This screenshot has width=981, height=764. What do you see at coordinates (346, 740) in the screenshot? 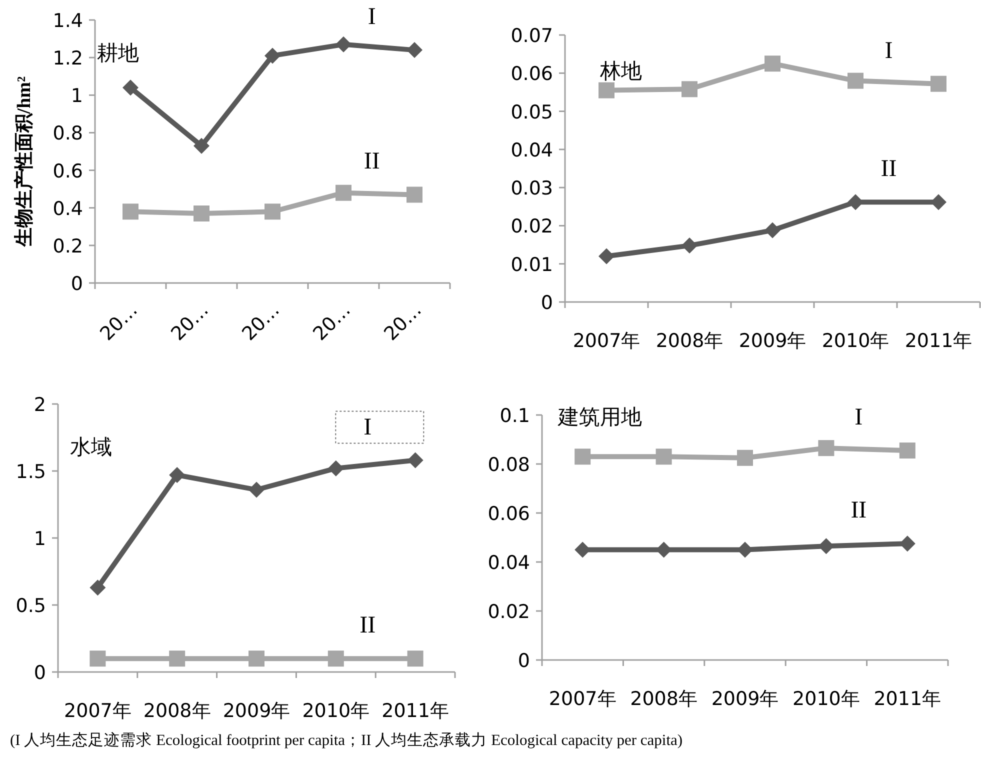
I see `text: (I 人均生态足迹需求 Ecological footprint per capita；II 人均生态承载力 Ecological capacity per capita)` at bounding box center [346, 740].